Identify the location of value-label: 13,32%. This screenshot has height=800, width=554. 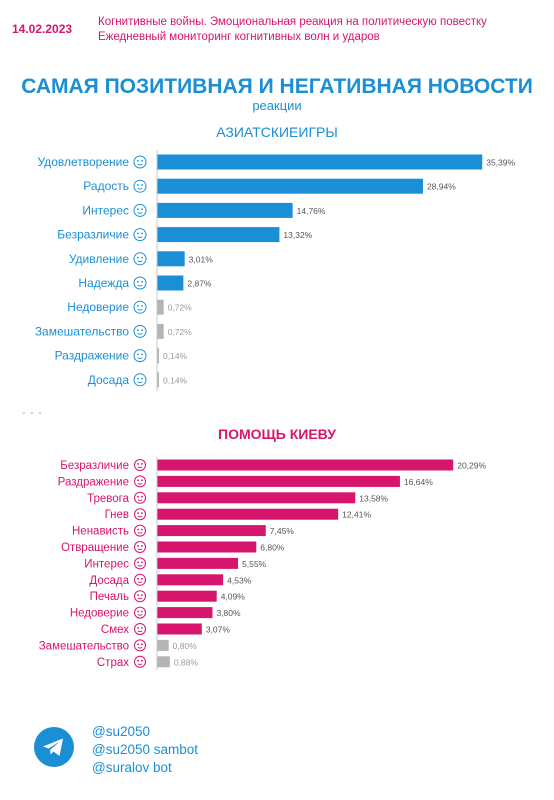
(297, 235).